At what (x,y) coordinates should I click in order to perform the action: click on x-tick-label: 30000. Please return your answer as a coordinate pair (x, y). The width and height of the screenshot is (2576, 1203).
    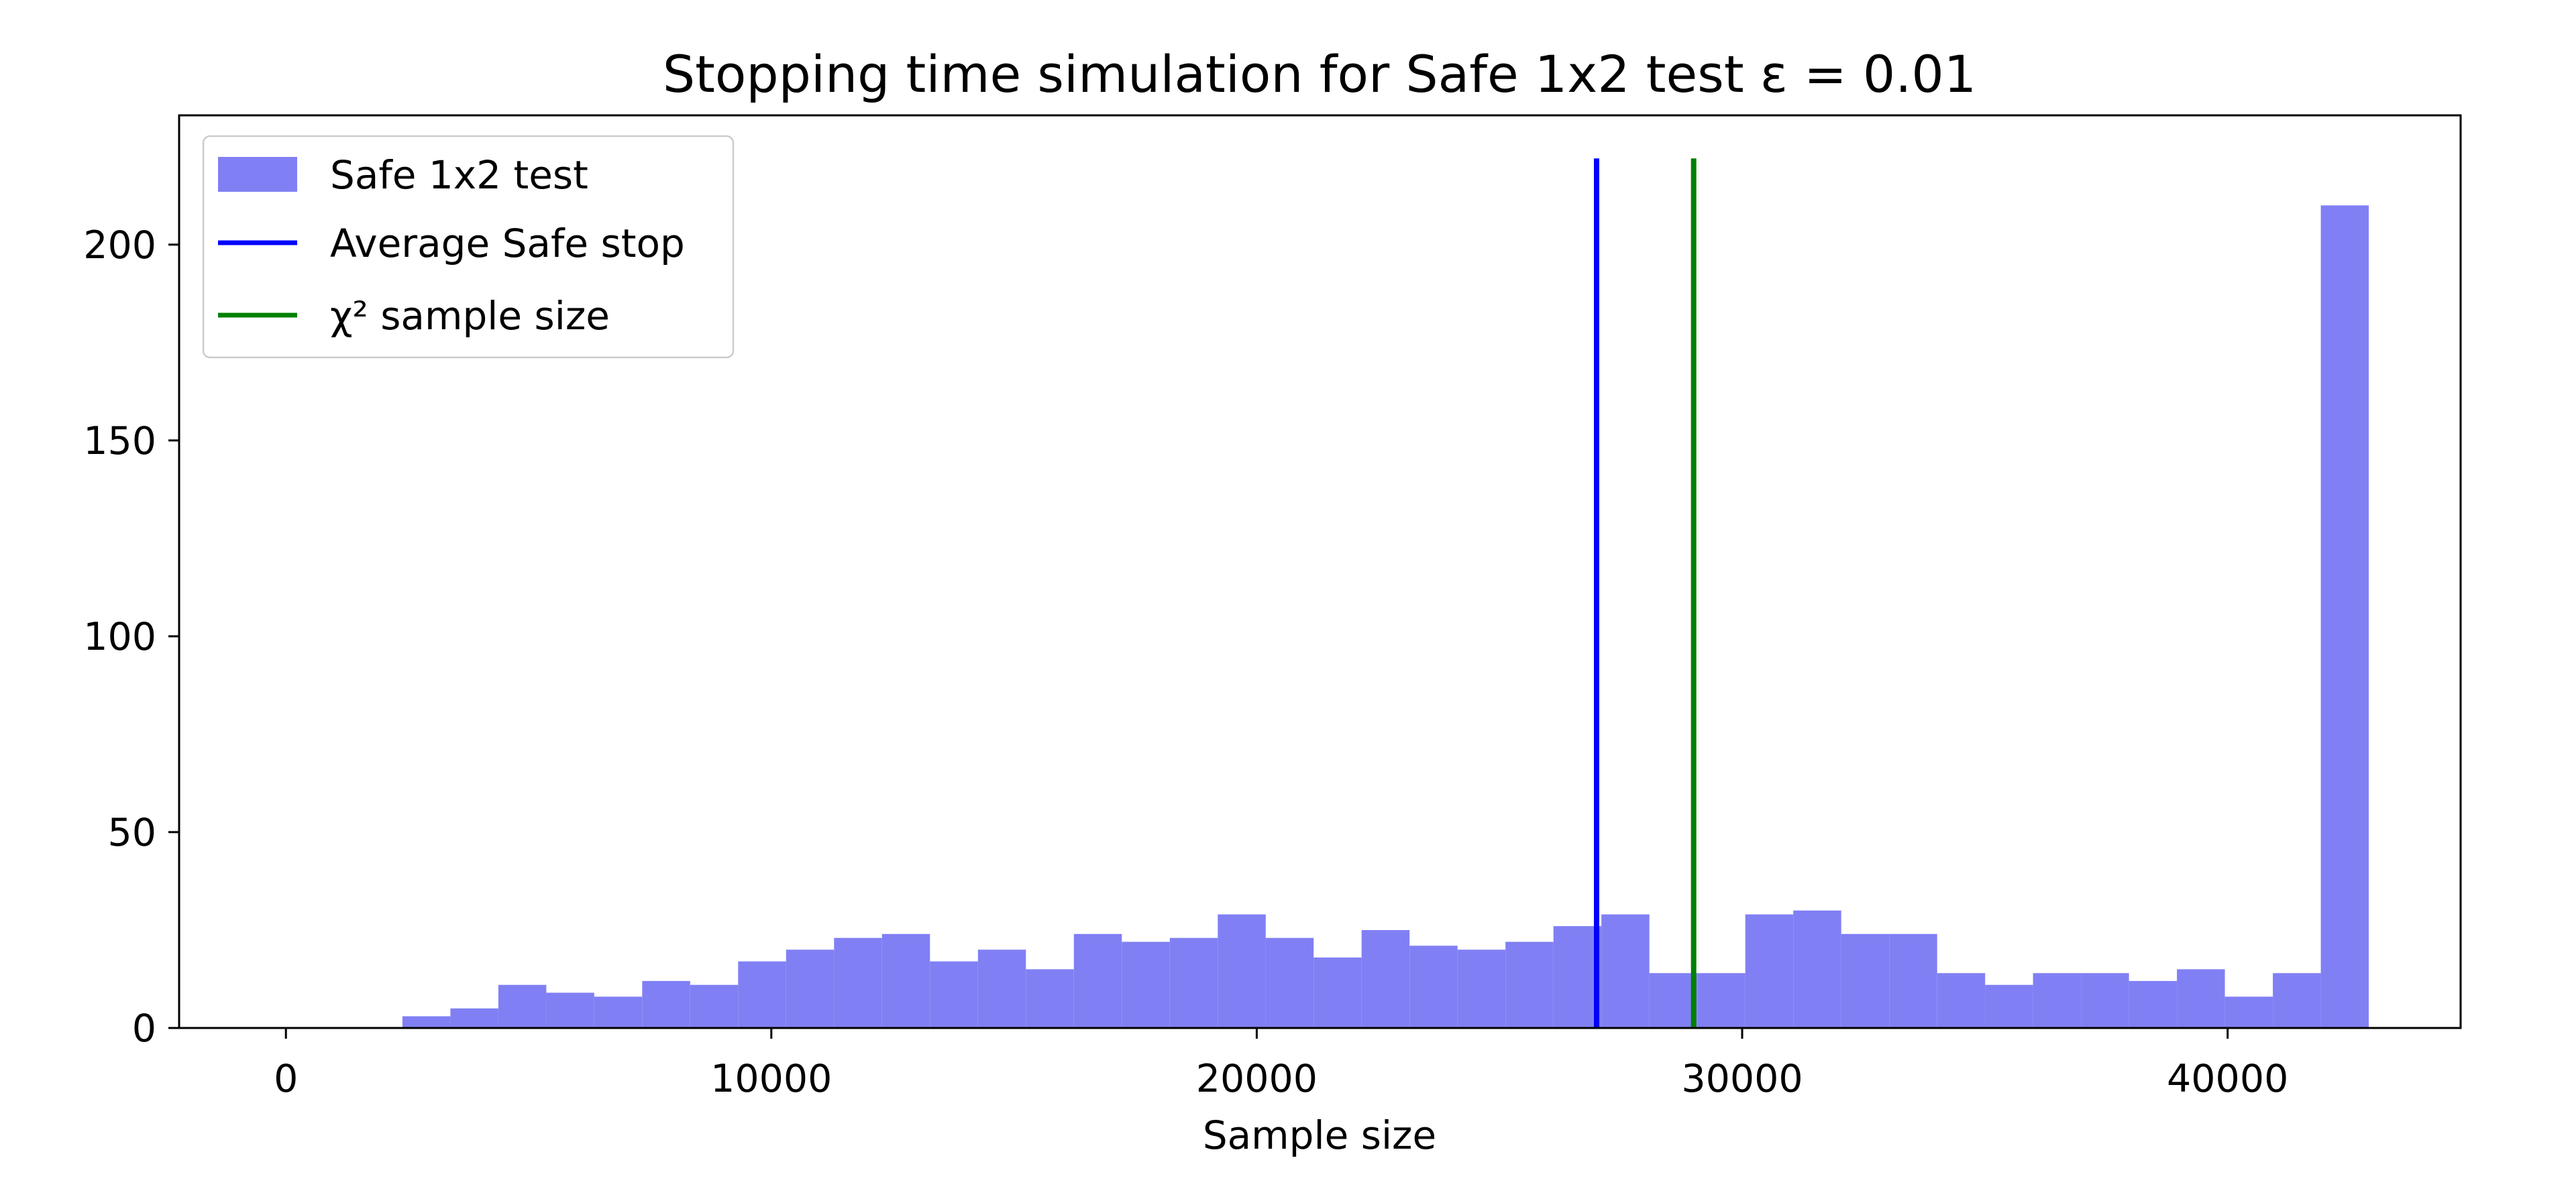
    Looking at the image, I should click on (1742, 1079).